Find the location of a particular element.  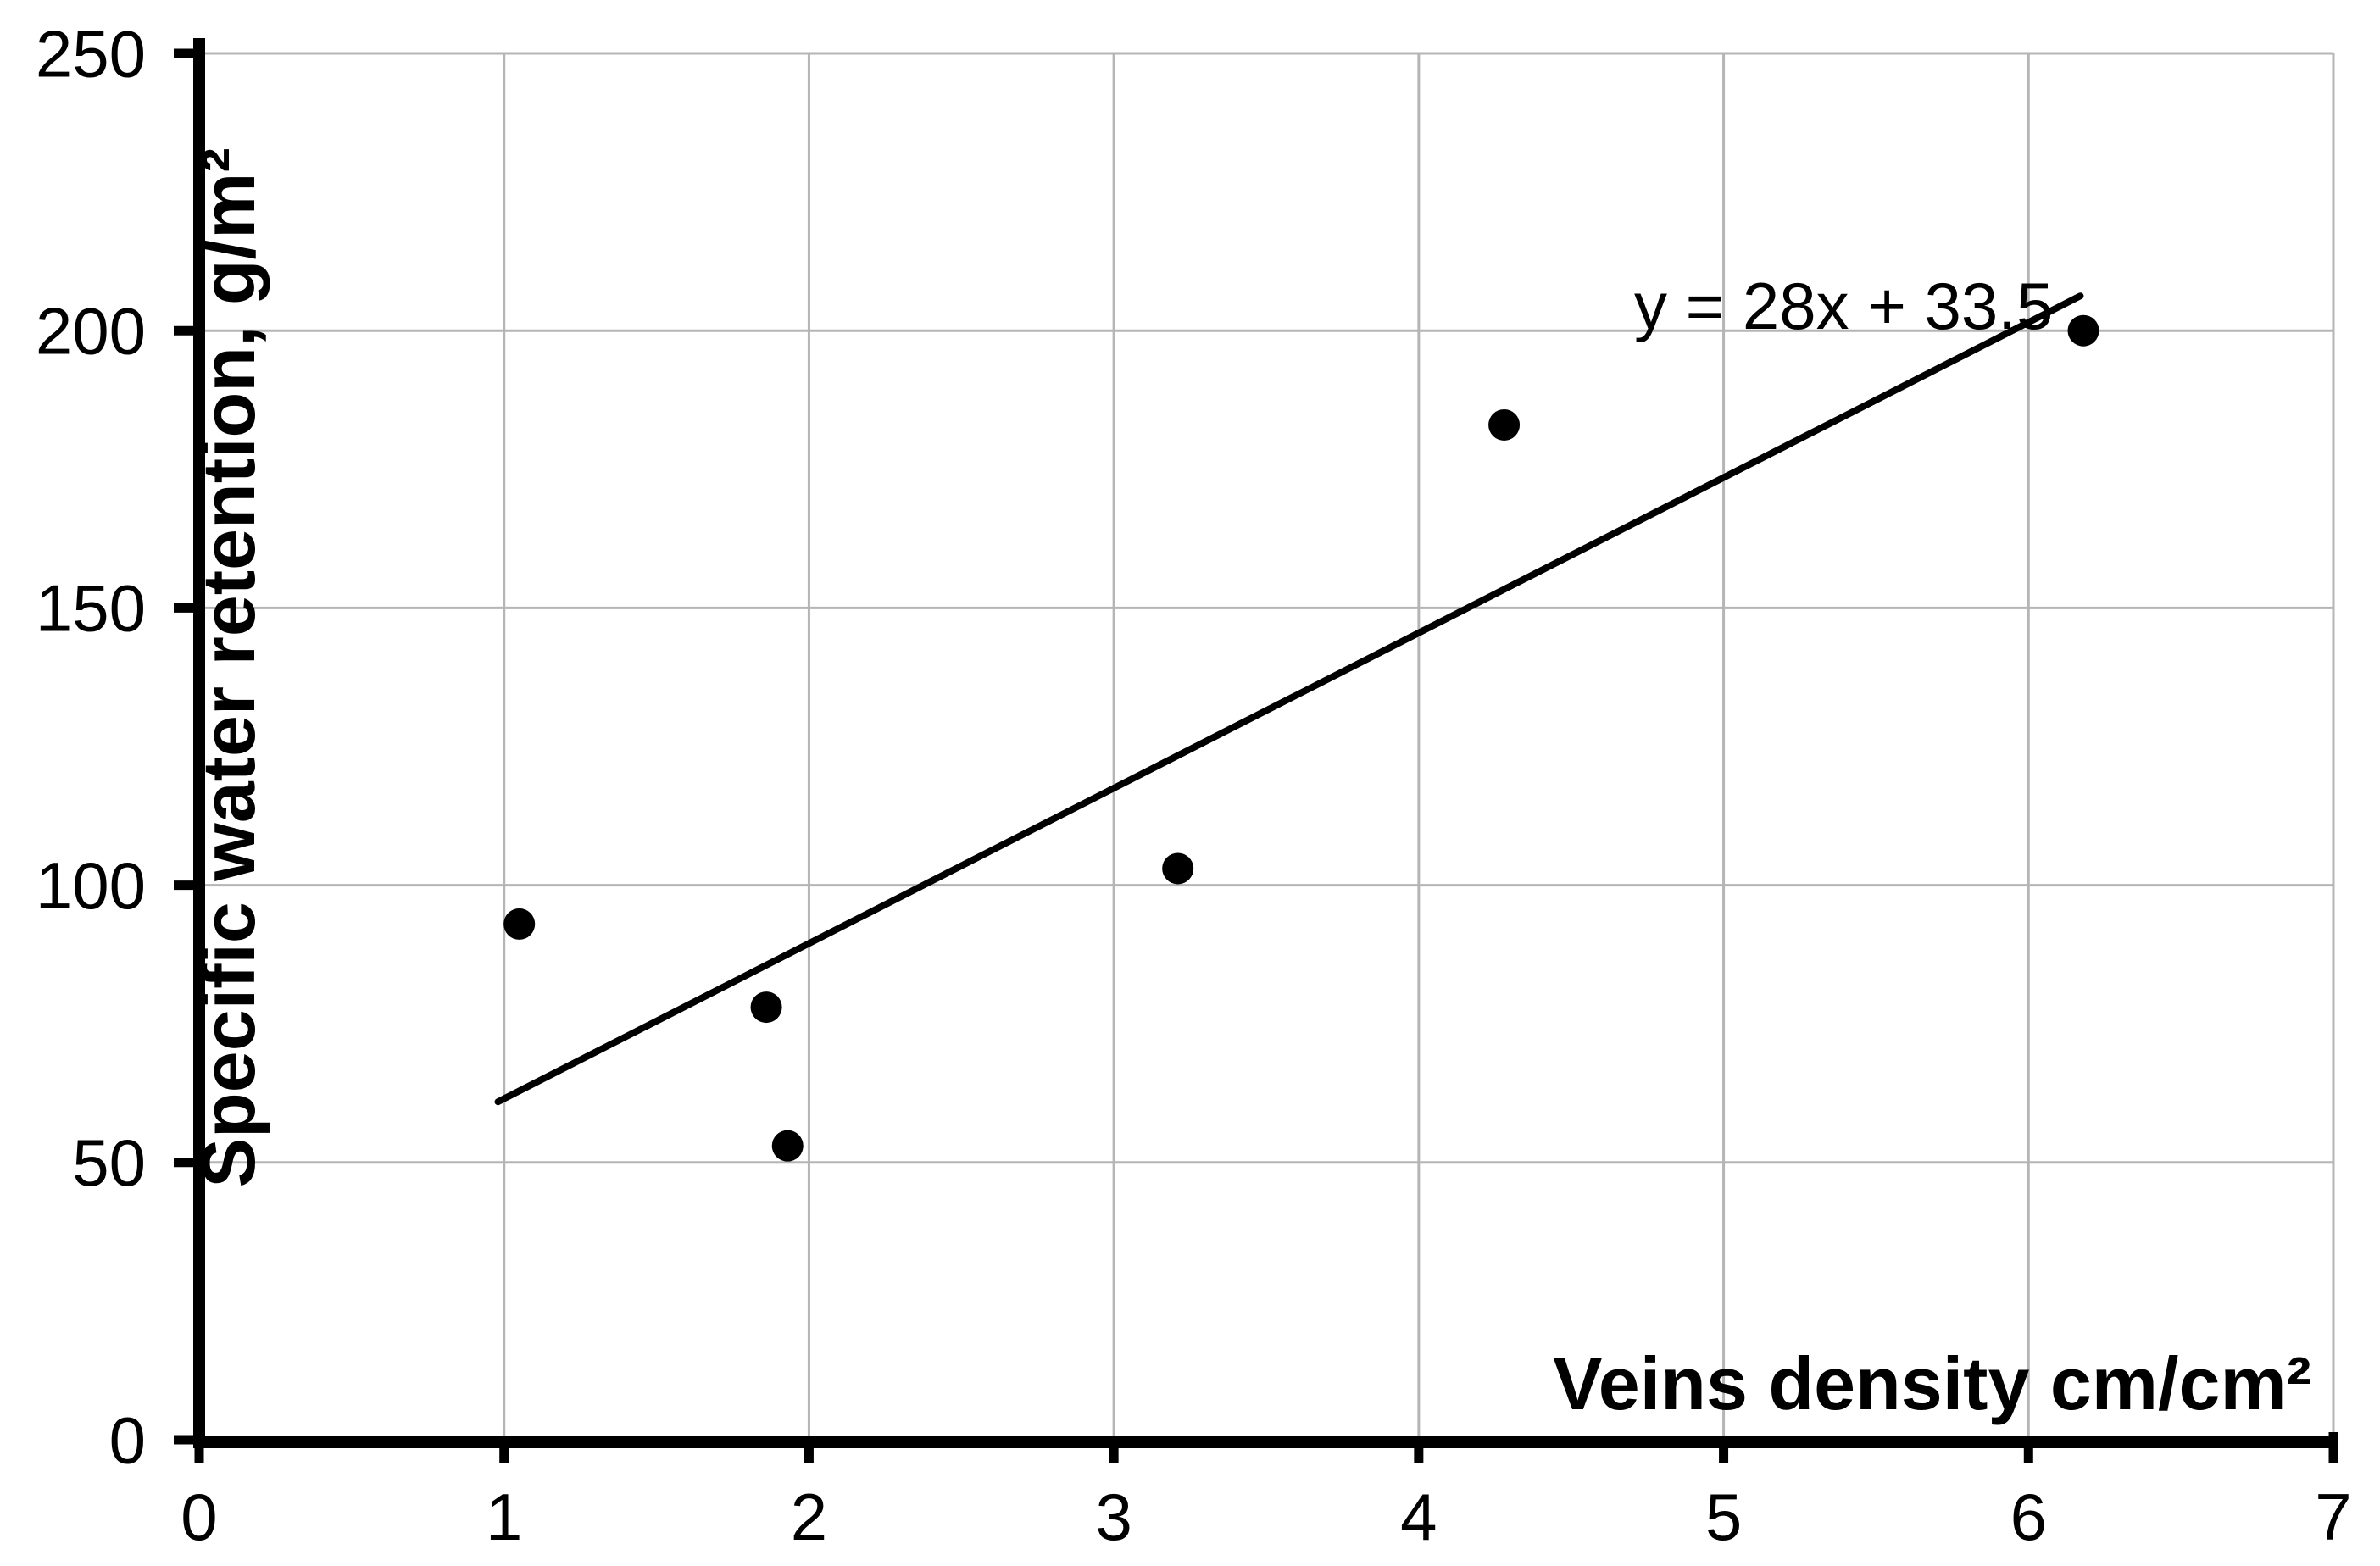

x-tick-label: 5 is located at coordinates (1724, 1517).